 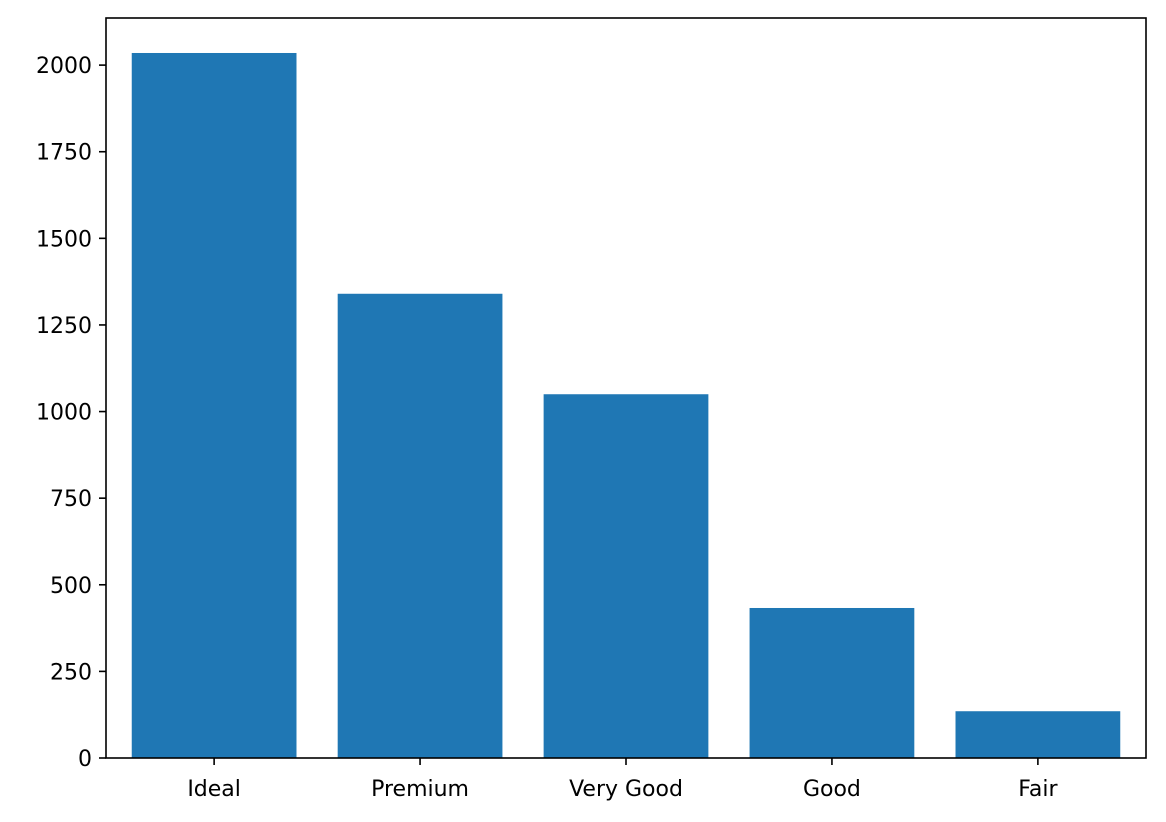 What do you see at coordinates (64, 66) in the screenshot?
I see `y-tick-label: 2000` at bounding box center [64, 66].